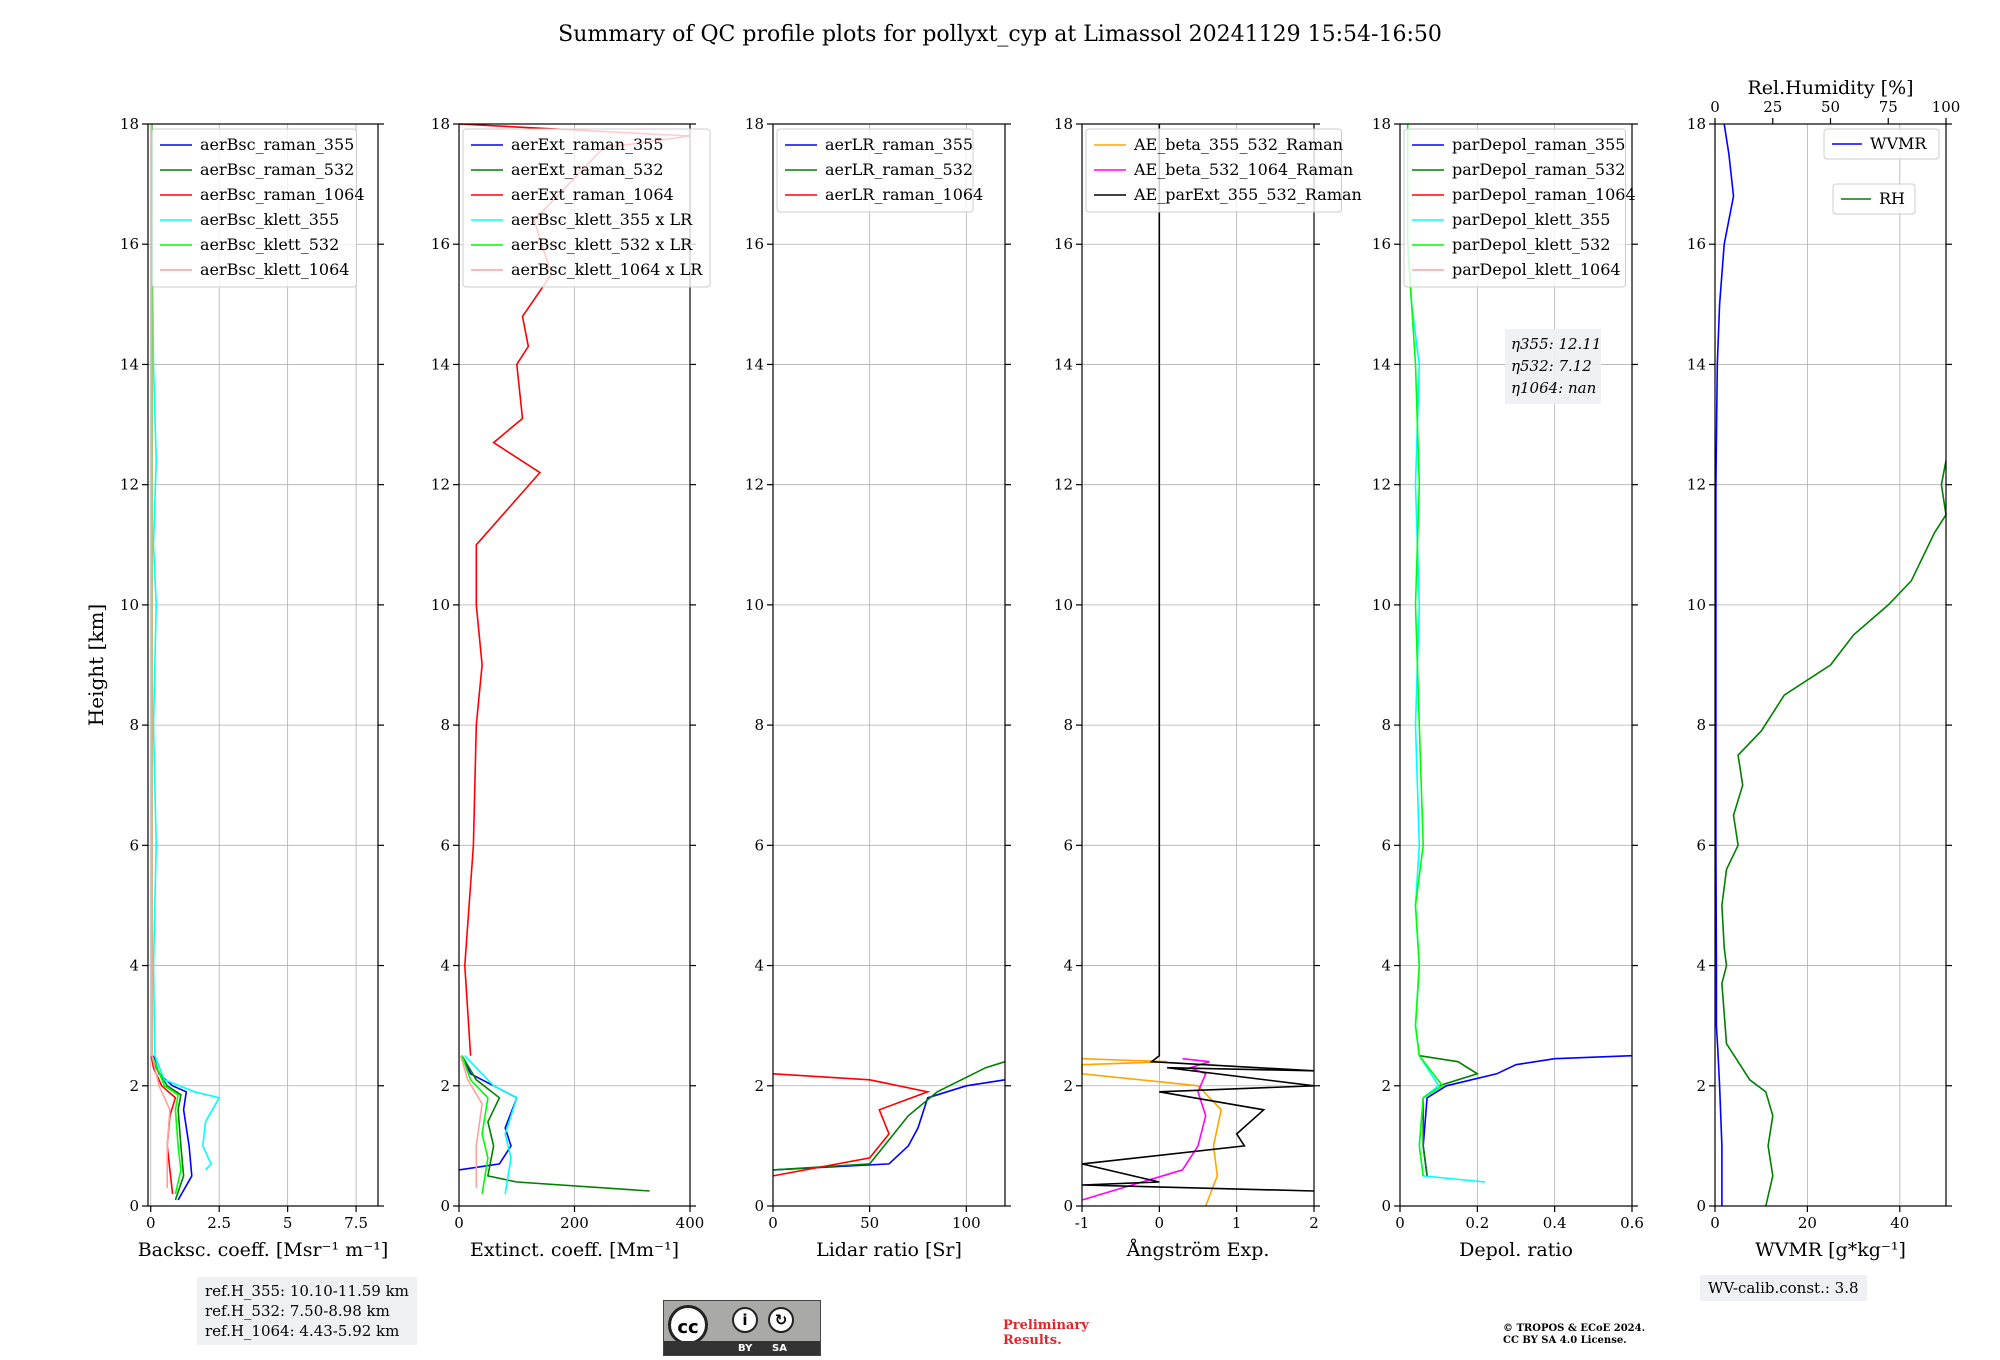 This screenshot has width=2000, height=1360. What do you see at coordinates (1696, 364) in the screenshot?
I see `wvmr_rh-ytick-label: 14` at bounding box center [1696, 364].